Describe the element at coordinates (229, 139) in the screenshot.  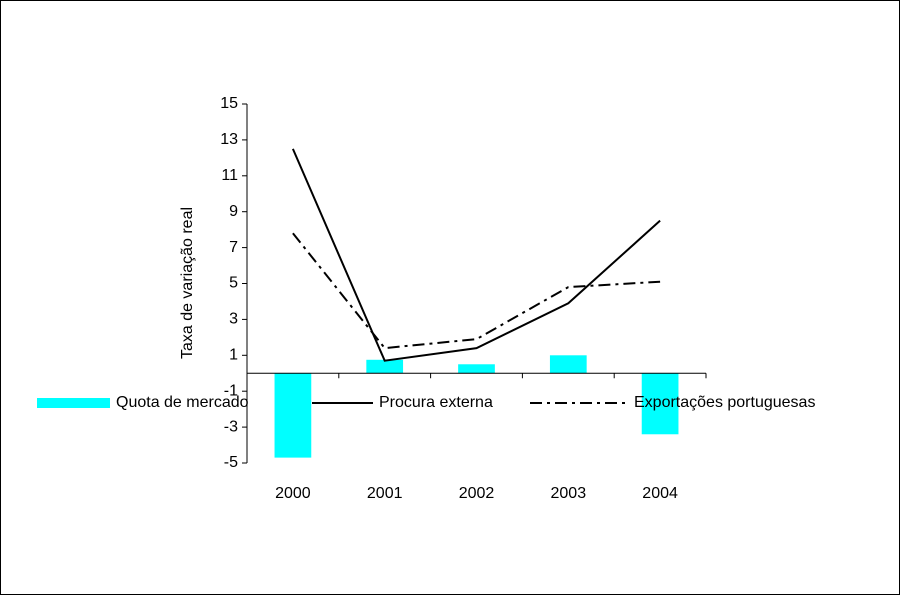
I see `y-tick-label: 13` at that location.